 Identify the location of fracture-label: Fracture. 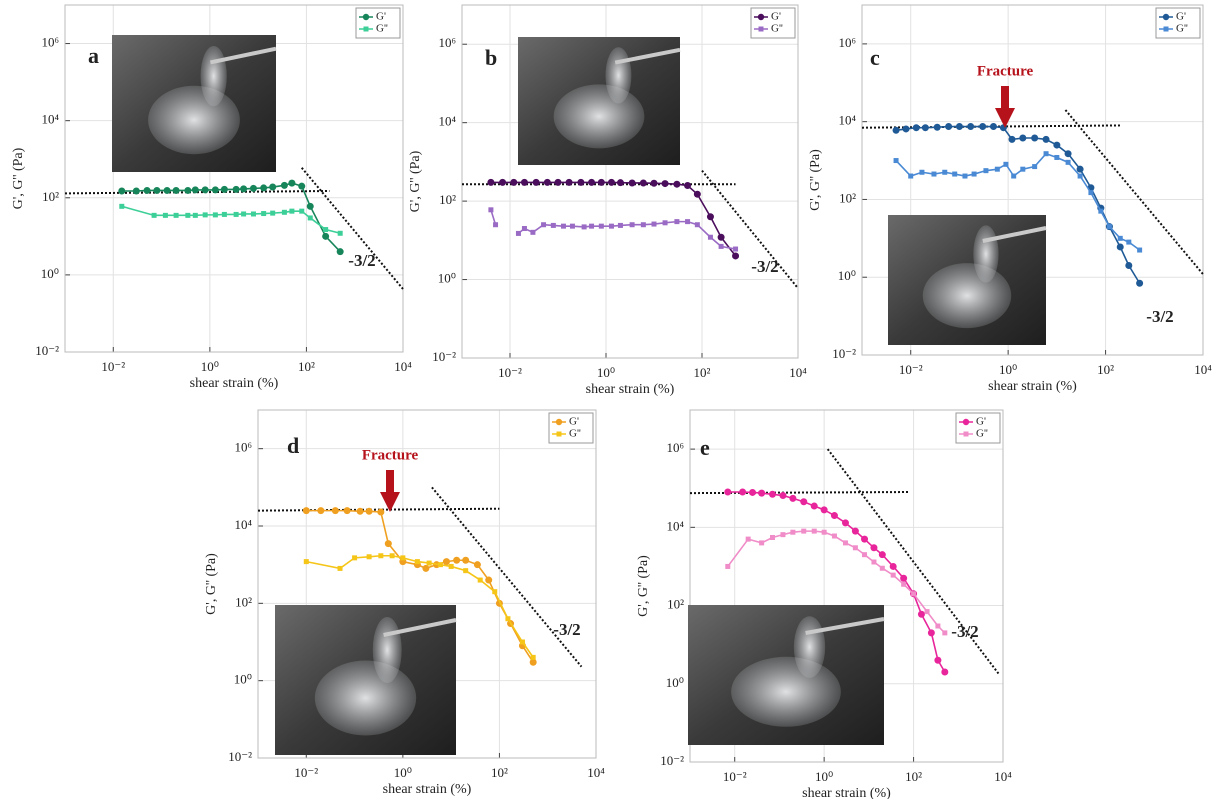
(1005, 71).